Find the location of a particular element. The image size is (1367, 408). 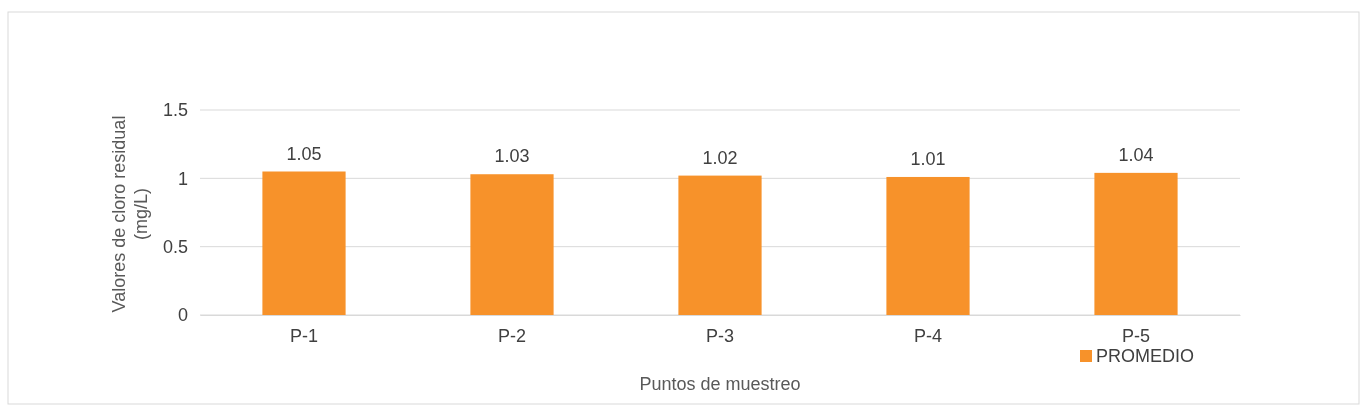

y-axis-title: Valores de cloro residual (mg/L) is located at coordinates (130, 214).